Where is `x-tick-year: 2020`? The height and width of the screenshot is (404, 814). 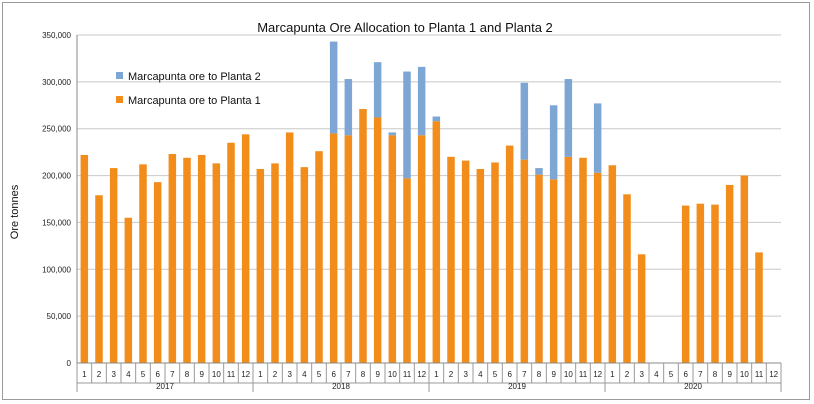
x-tick-year: 2020 is located at coordinates (693, 386).